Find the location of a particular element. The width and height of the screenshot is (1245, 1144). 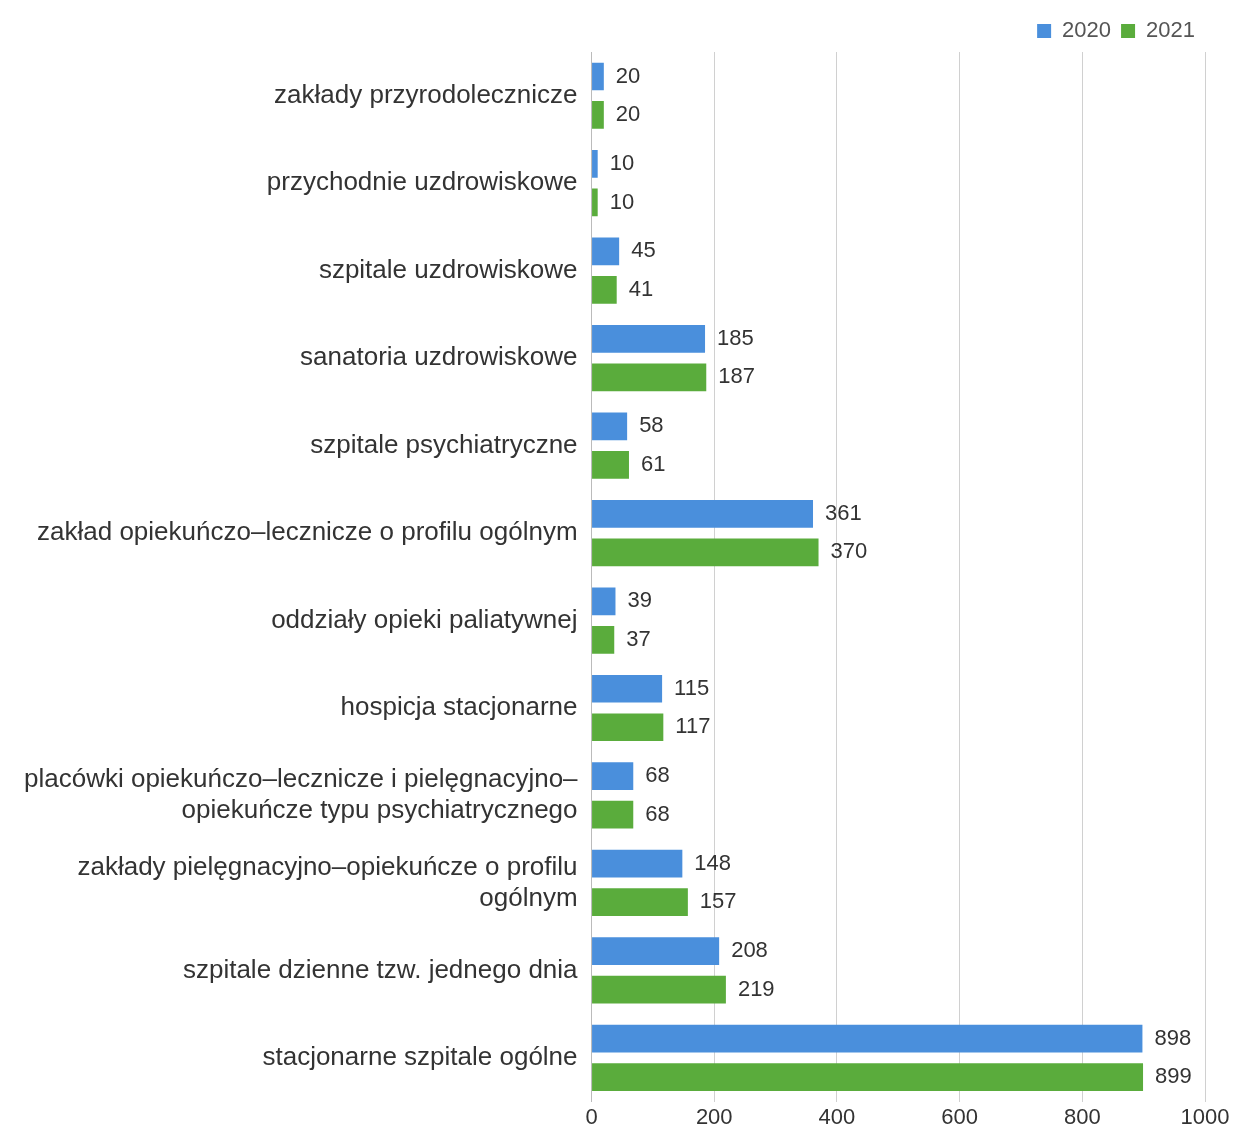

y-tick-label: zakład opiekuńczo–lecznicze o profilu ogólnym is located at coordinates (307, 531).